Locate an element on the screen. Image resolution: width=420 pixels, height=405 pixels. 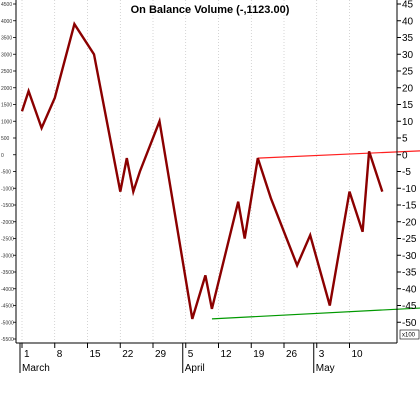
chart-title: On Balance Volume (-,1123.00) is located at coordinates (210, 10).